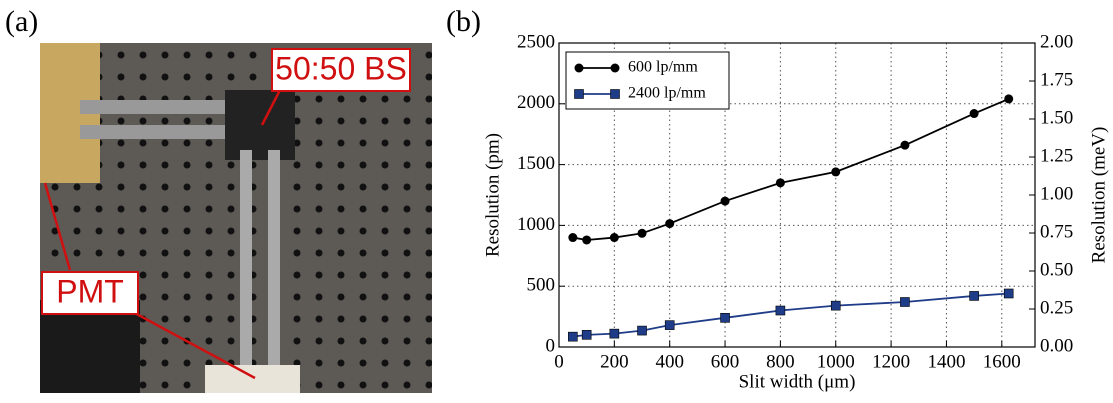 This screenshot has width=1113, height=403. I want to click on x-tick-label: 0, so click(559, 361).